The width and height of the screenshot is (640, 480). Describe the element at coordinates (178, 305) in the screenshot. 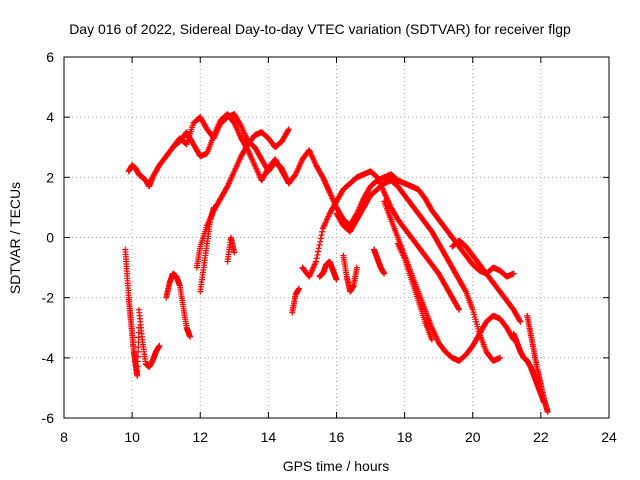

I see `series-s6` at that location.